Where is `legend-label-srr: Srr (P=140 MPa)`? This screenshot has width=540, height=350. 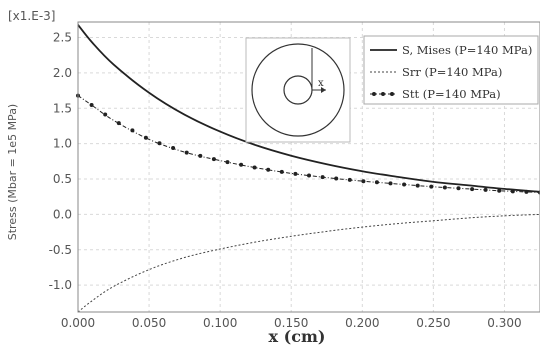 legend-label-srr: Srr (P=140 MPa) is located at coordinates (452, 72).